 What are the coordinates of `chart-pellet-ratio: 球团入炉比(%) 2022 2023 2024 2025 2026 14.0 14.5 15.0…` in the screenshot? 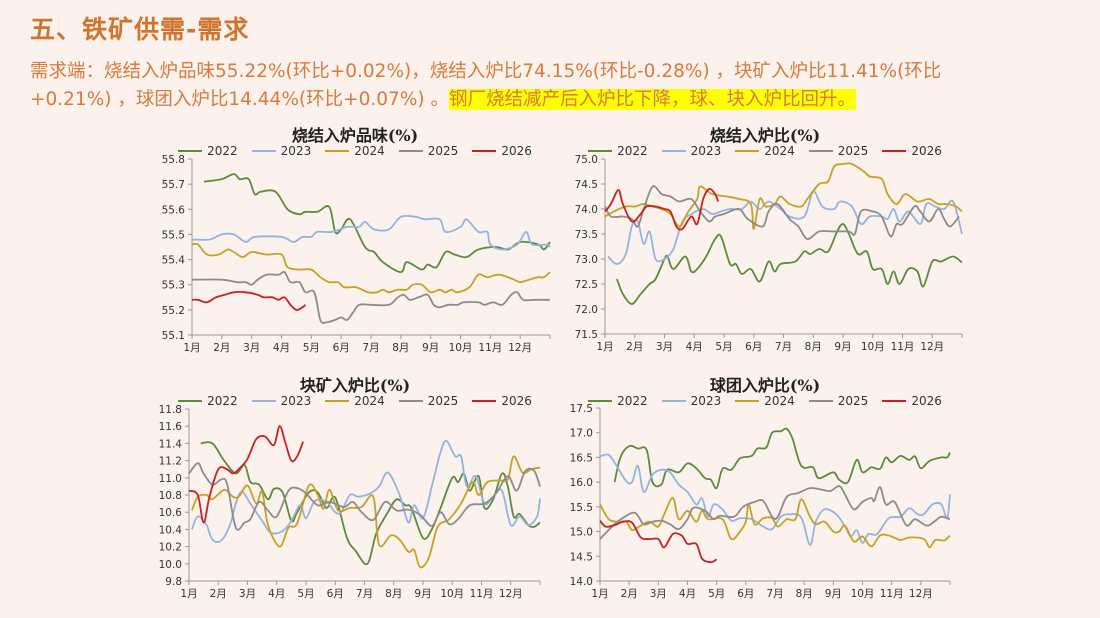 It's located at (765, 490).